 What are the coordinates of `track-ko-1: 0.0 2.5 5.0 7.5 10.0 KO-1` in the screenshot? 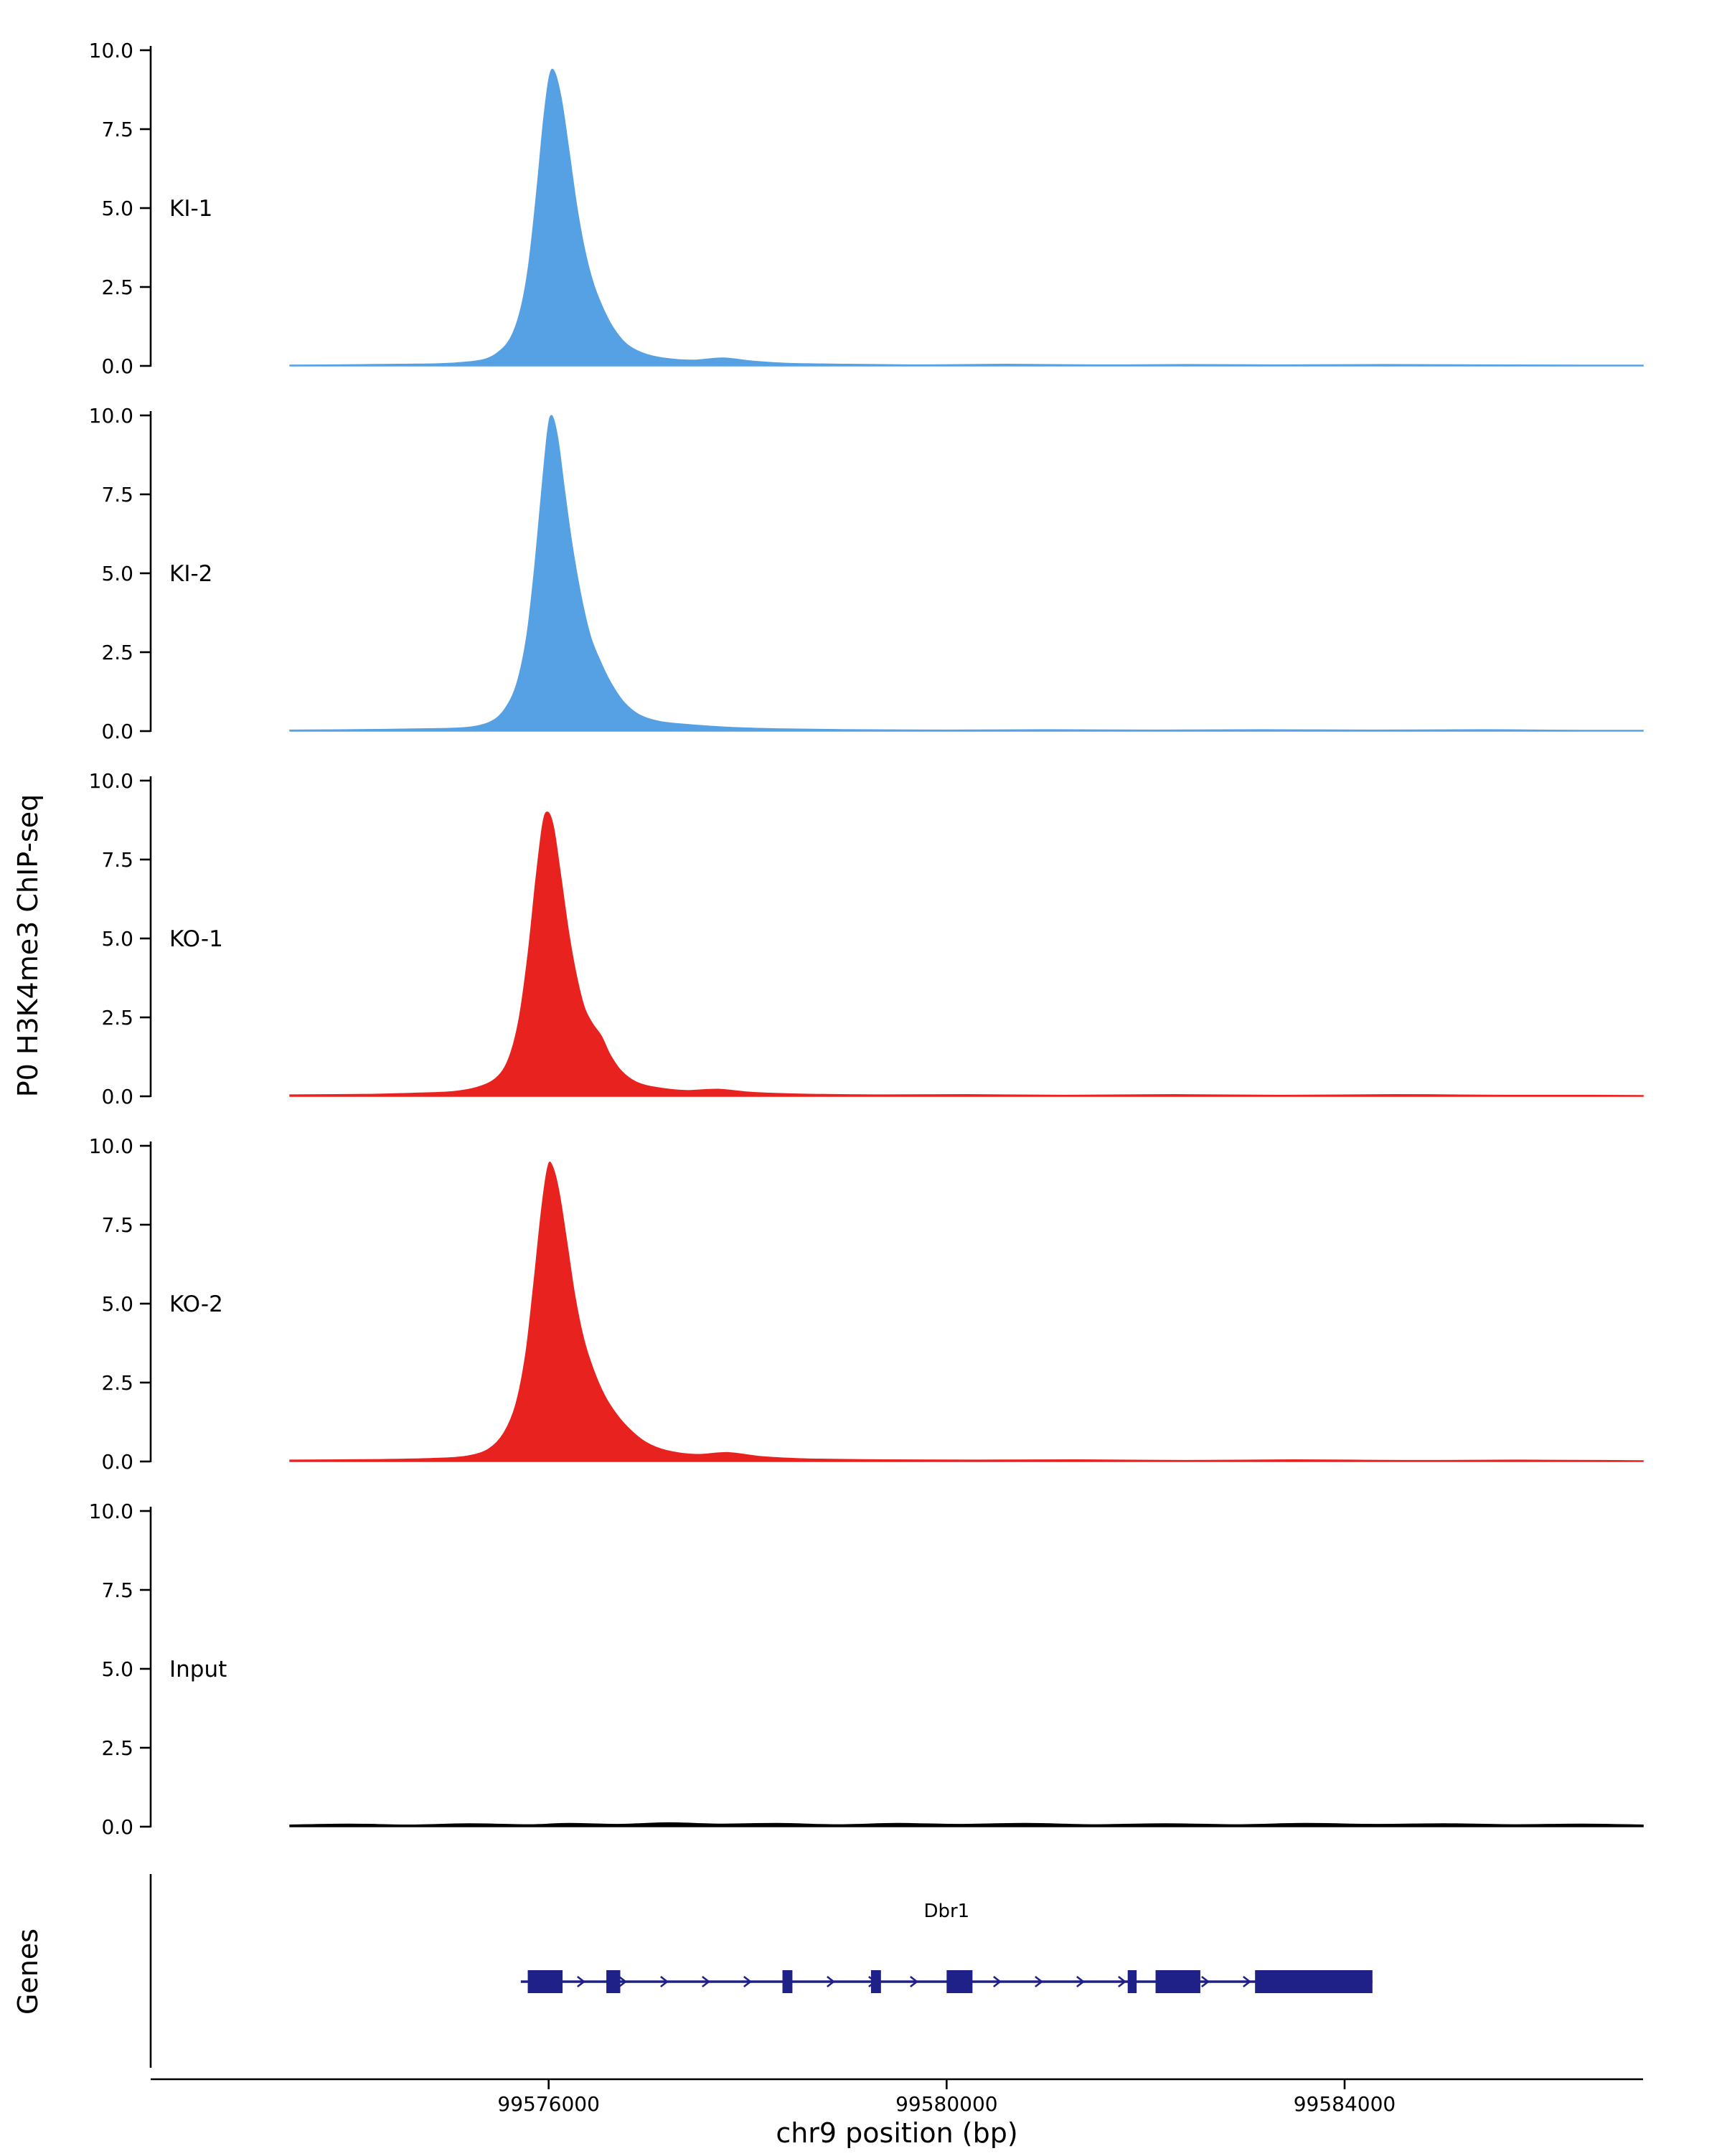 It's located at (867, 938).